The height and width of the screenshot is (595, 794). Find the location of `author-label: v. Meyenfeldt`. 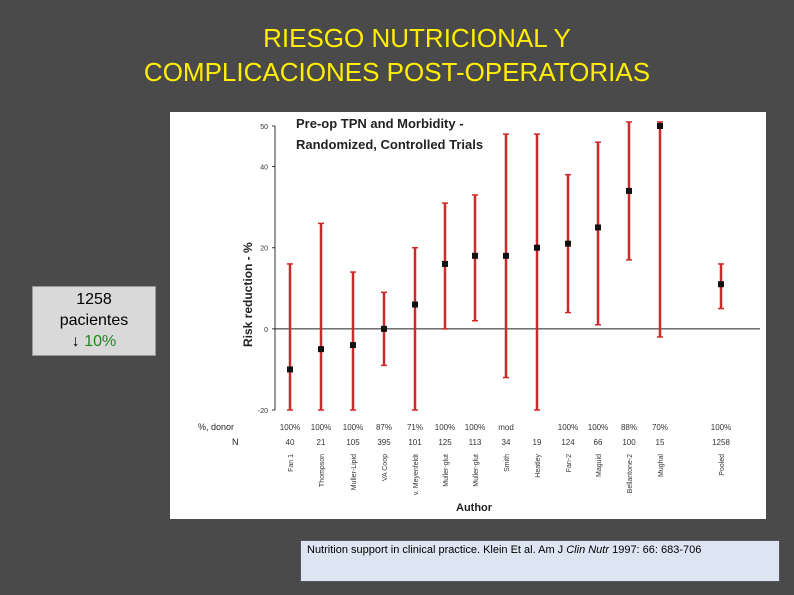

author-label: v. Meyenfeldt is located at coordinates (416, 474).